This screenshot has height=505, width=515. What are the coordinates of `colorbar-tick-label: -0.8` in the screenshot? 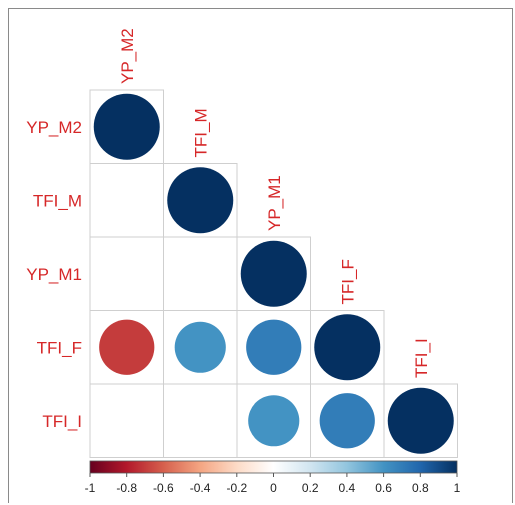 It's located at (126, 488).